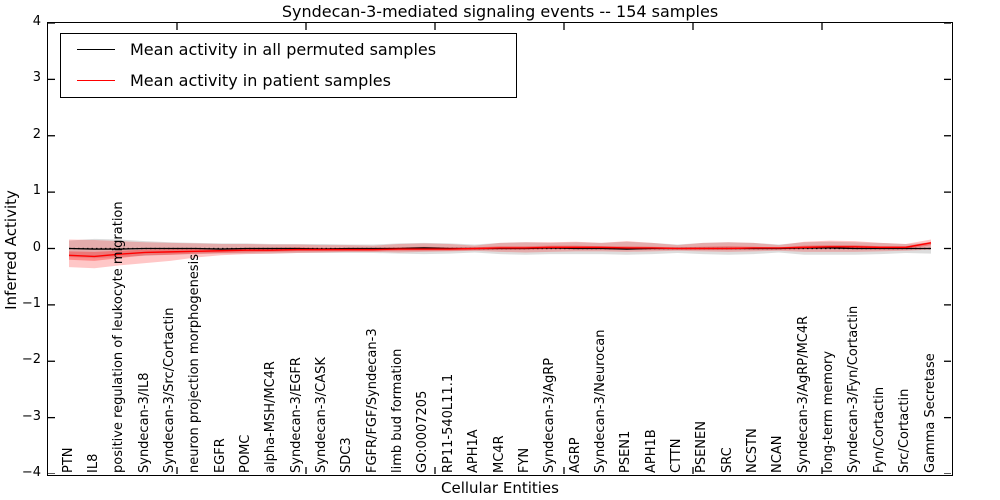 Image resolution: width=1000 pixels, height=500 pixels. What do you see at coordinates (879, 429) in the screenshot?
I see `x-category-label: Fyn/Cortactin` at bounding box center [879, 429].